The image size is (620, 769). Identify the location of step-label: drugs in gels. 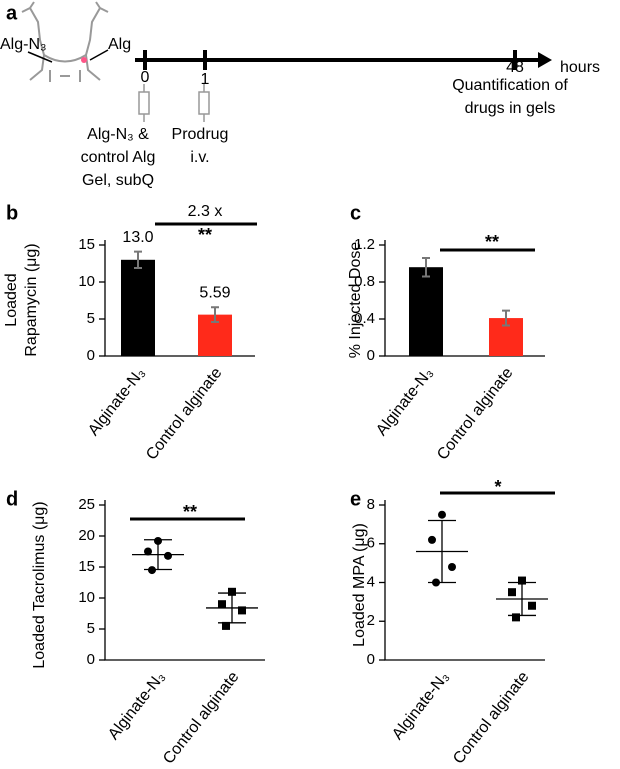
(510, 108).